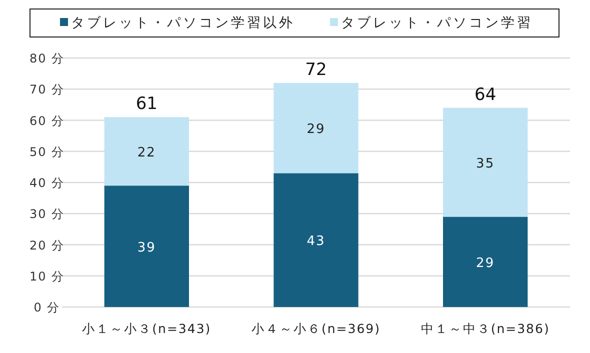  What do you see at coordinates (437, 23) in the screenshot?
I see `legend-label: タブレット・パソコン学習` at bounding box center [437, 23].